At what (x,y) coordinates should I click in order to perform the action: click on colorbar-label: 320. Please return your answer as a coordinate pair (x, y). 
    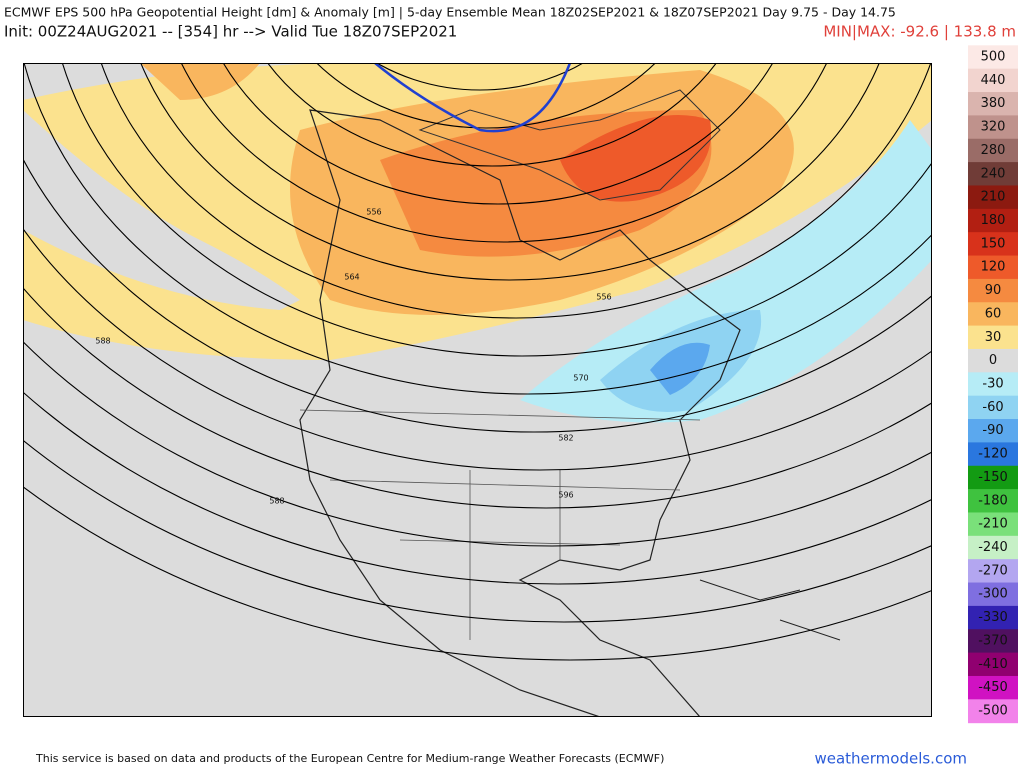
    Looking at the image, I should click on (993, 127).